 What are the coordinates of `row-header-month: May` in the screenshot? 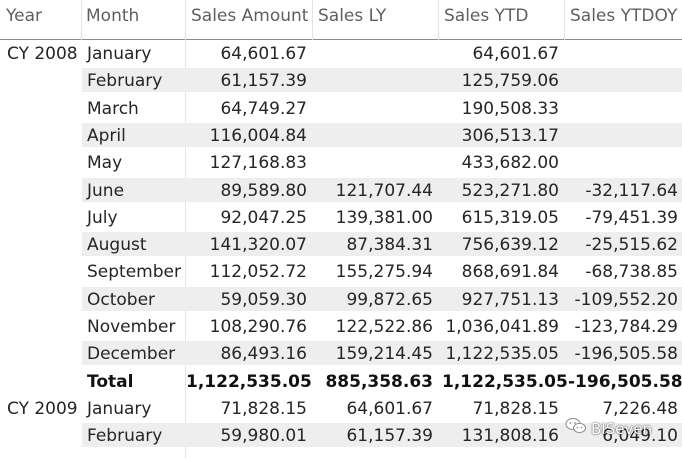 It's located at (105, 163).